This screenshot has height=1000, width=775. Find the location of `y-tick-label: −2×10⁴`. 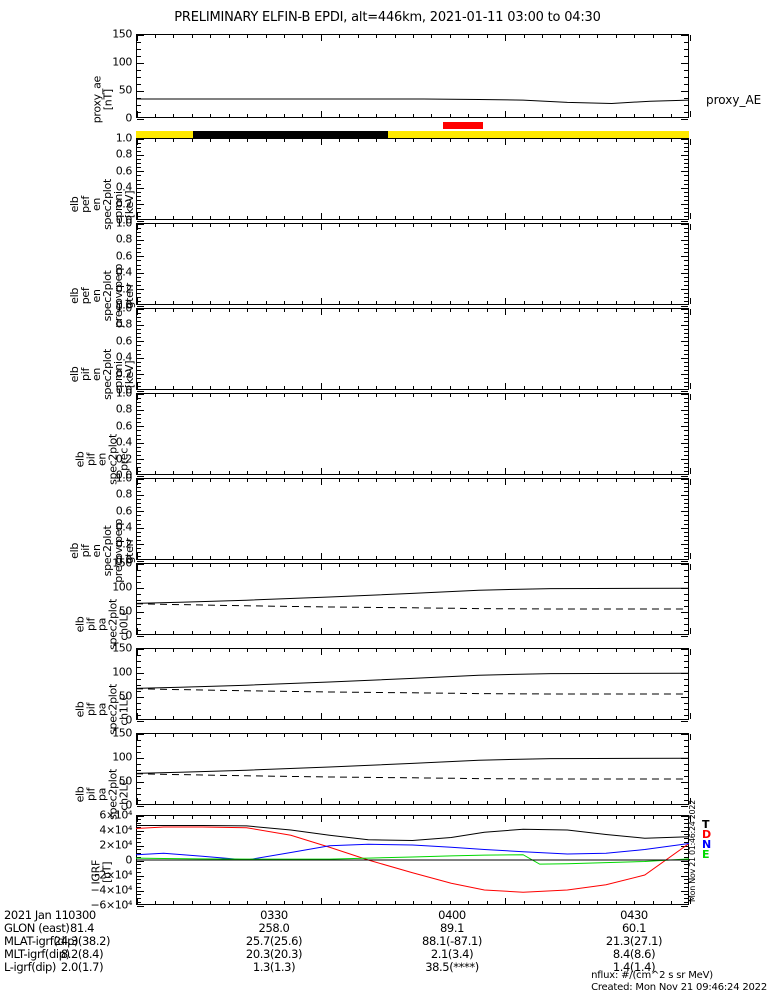

y-tick-label: −2×10⁴ is located at coordinates (111, 875).